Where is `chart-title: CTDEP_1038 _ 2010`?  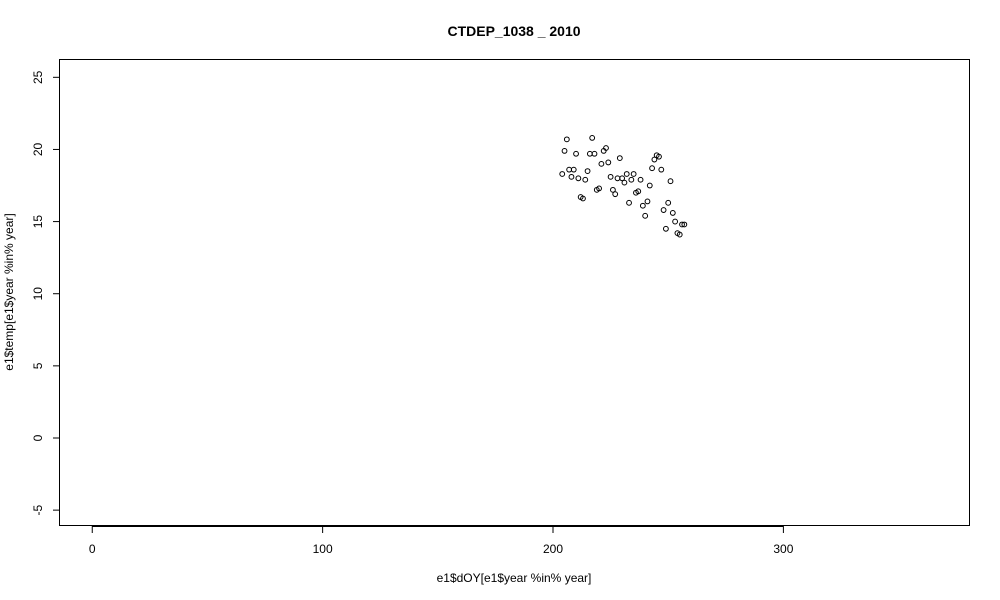
chart-title: CTDEP_1038 _ 2010 is located at coordinates (513, 31).